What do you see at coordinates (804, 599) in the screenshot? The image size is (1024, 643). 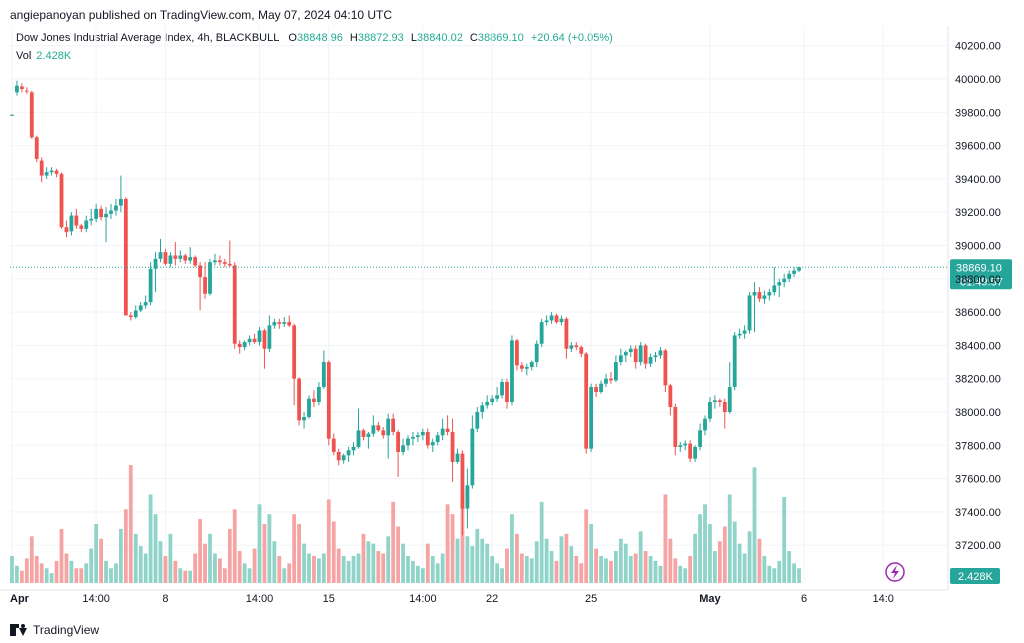 I see `x-tick-label: 6` at bounding box center [804, 599].